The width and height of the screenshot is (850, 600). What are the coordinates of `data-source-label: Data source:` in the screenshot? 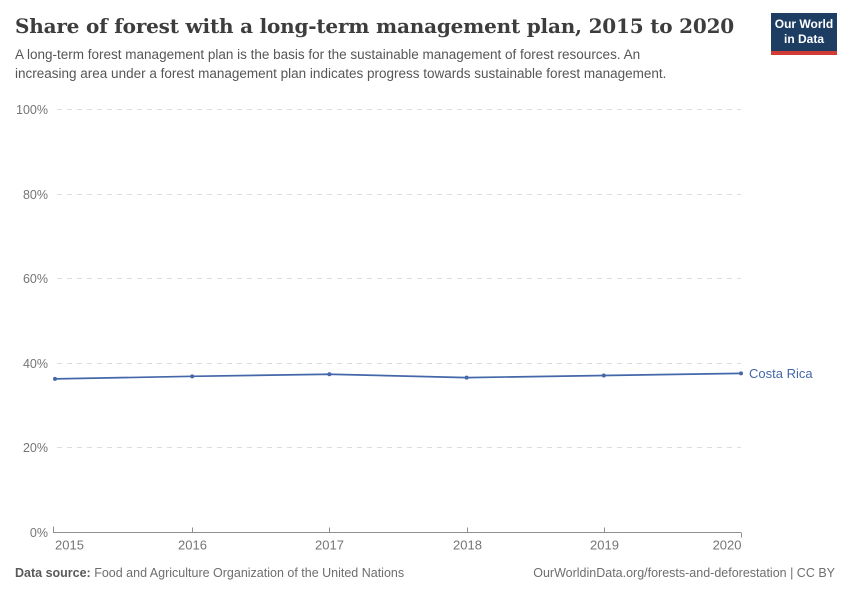 It's located at (53, 573).